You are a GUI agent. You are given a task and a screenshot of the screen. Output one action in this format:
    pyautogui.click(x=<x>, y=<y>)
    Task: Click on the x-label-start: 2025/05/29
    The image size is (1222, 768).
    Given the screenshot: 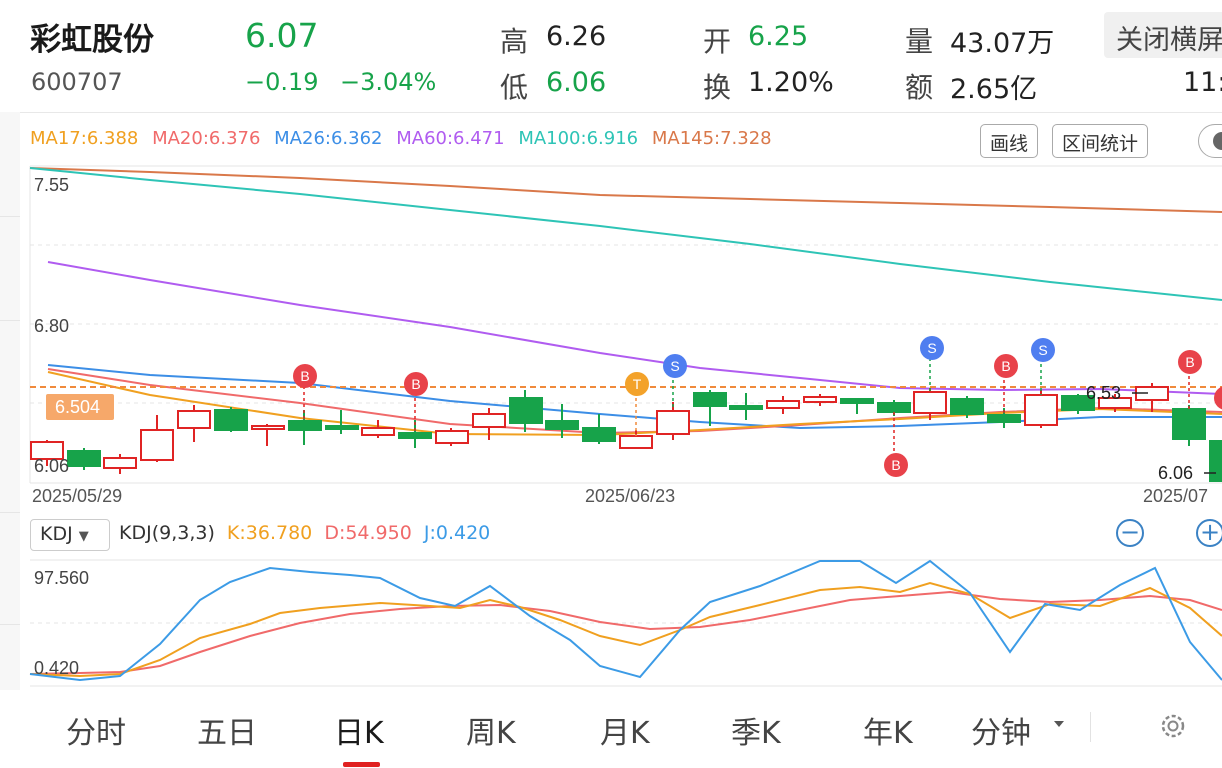 What is the action you would take?
    pyautogui.click(x=77, y=496)
    